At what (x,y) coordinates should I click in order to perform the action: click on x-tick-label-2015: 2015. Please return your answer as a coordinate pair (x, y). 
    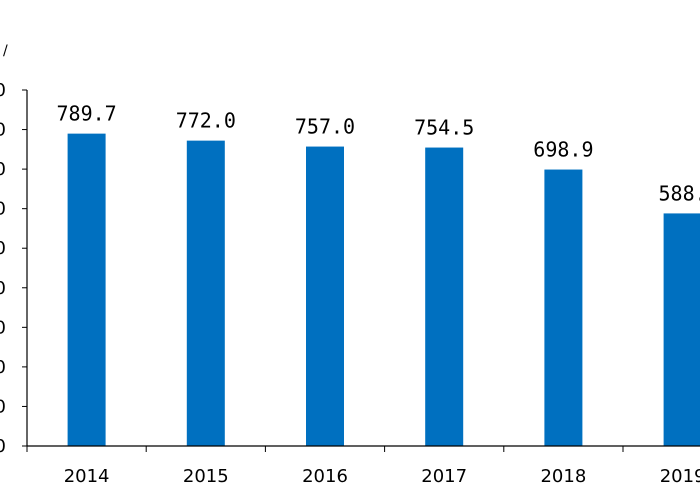
    Looking at the image, I should click on (206, 476).